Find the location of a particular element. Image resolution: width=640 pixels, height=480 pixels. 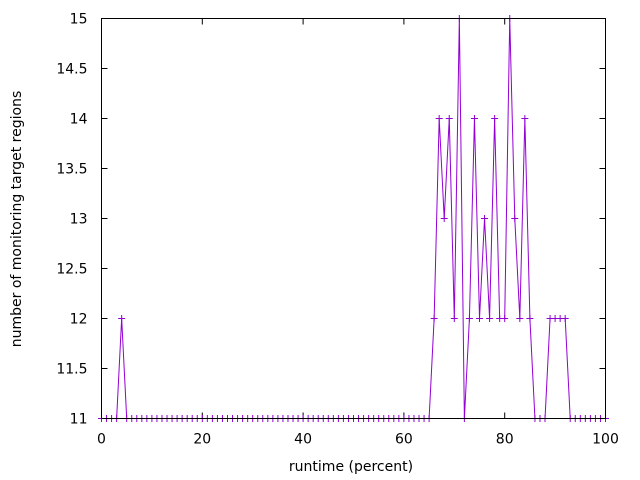

y-tick-label-2: 12 is located at coordinates (79, 320).